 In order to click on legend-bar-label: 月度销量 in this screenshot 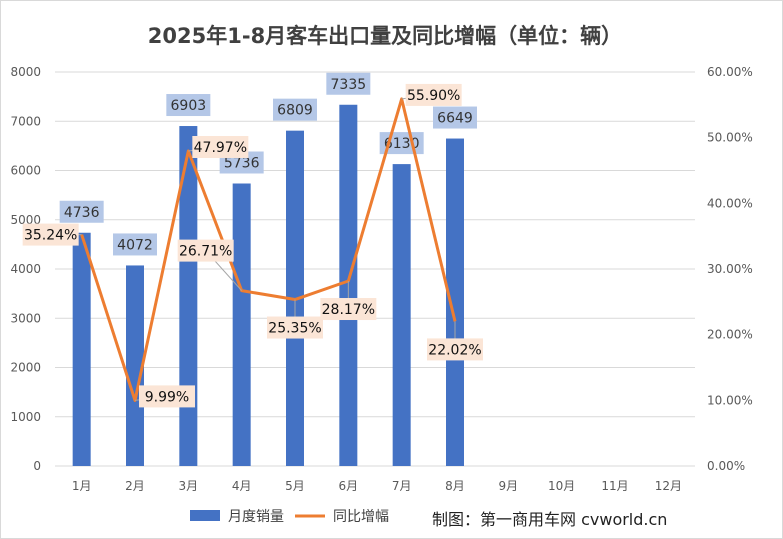, I will do `click(256, 517)`.